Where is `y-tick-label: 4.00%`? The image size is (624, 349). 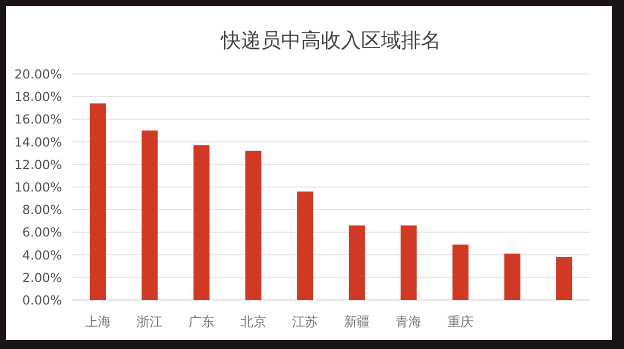 y-tick-label: 4.00% is located at coordinates (42, 254).